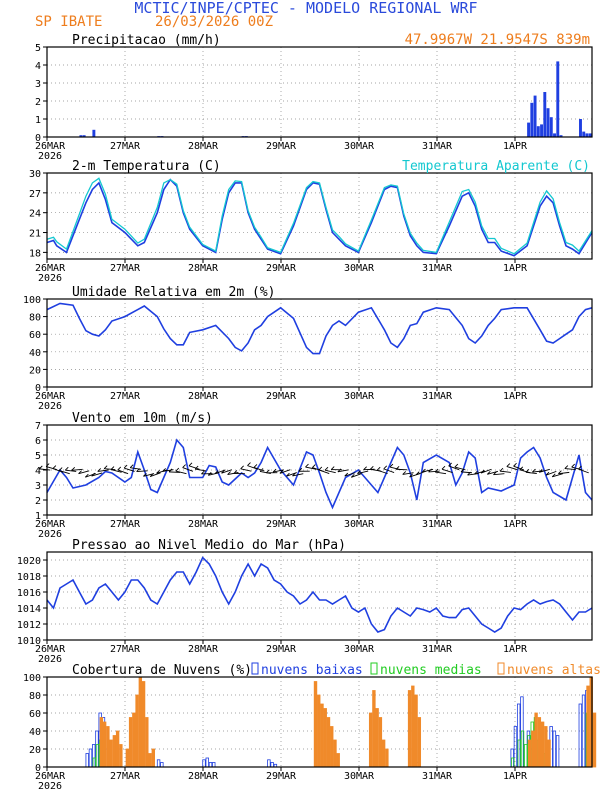  I want to click on wind-xtick-label: 28MAR, so click(203, 524).